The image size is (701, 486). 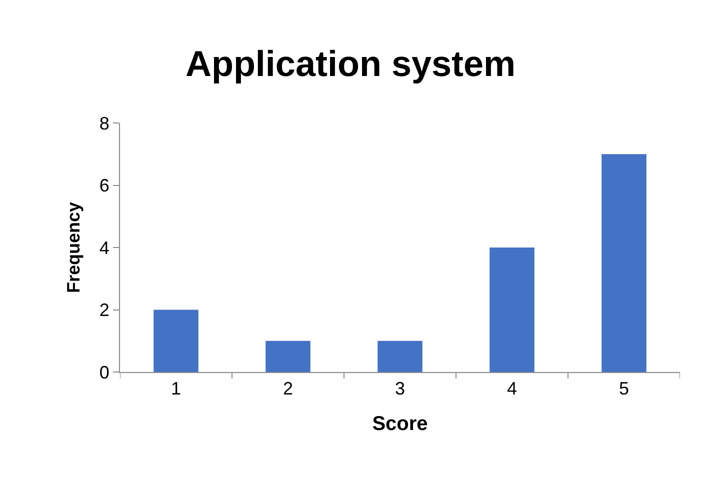 What do you see at coordinates (104, 372) in the screenshot?
I see `y-tick-label: 0` at bounding box center [104, 372].